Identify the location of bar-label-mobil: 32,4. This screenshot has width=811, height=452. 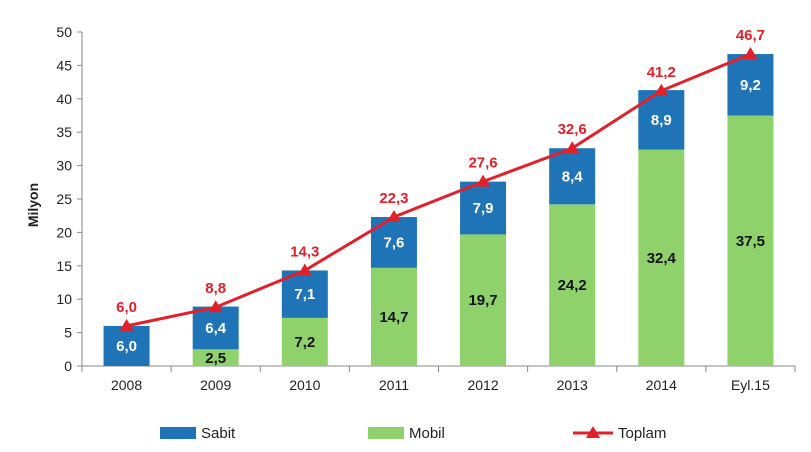
(662, 258).